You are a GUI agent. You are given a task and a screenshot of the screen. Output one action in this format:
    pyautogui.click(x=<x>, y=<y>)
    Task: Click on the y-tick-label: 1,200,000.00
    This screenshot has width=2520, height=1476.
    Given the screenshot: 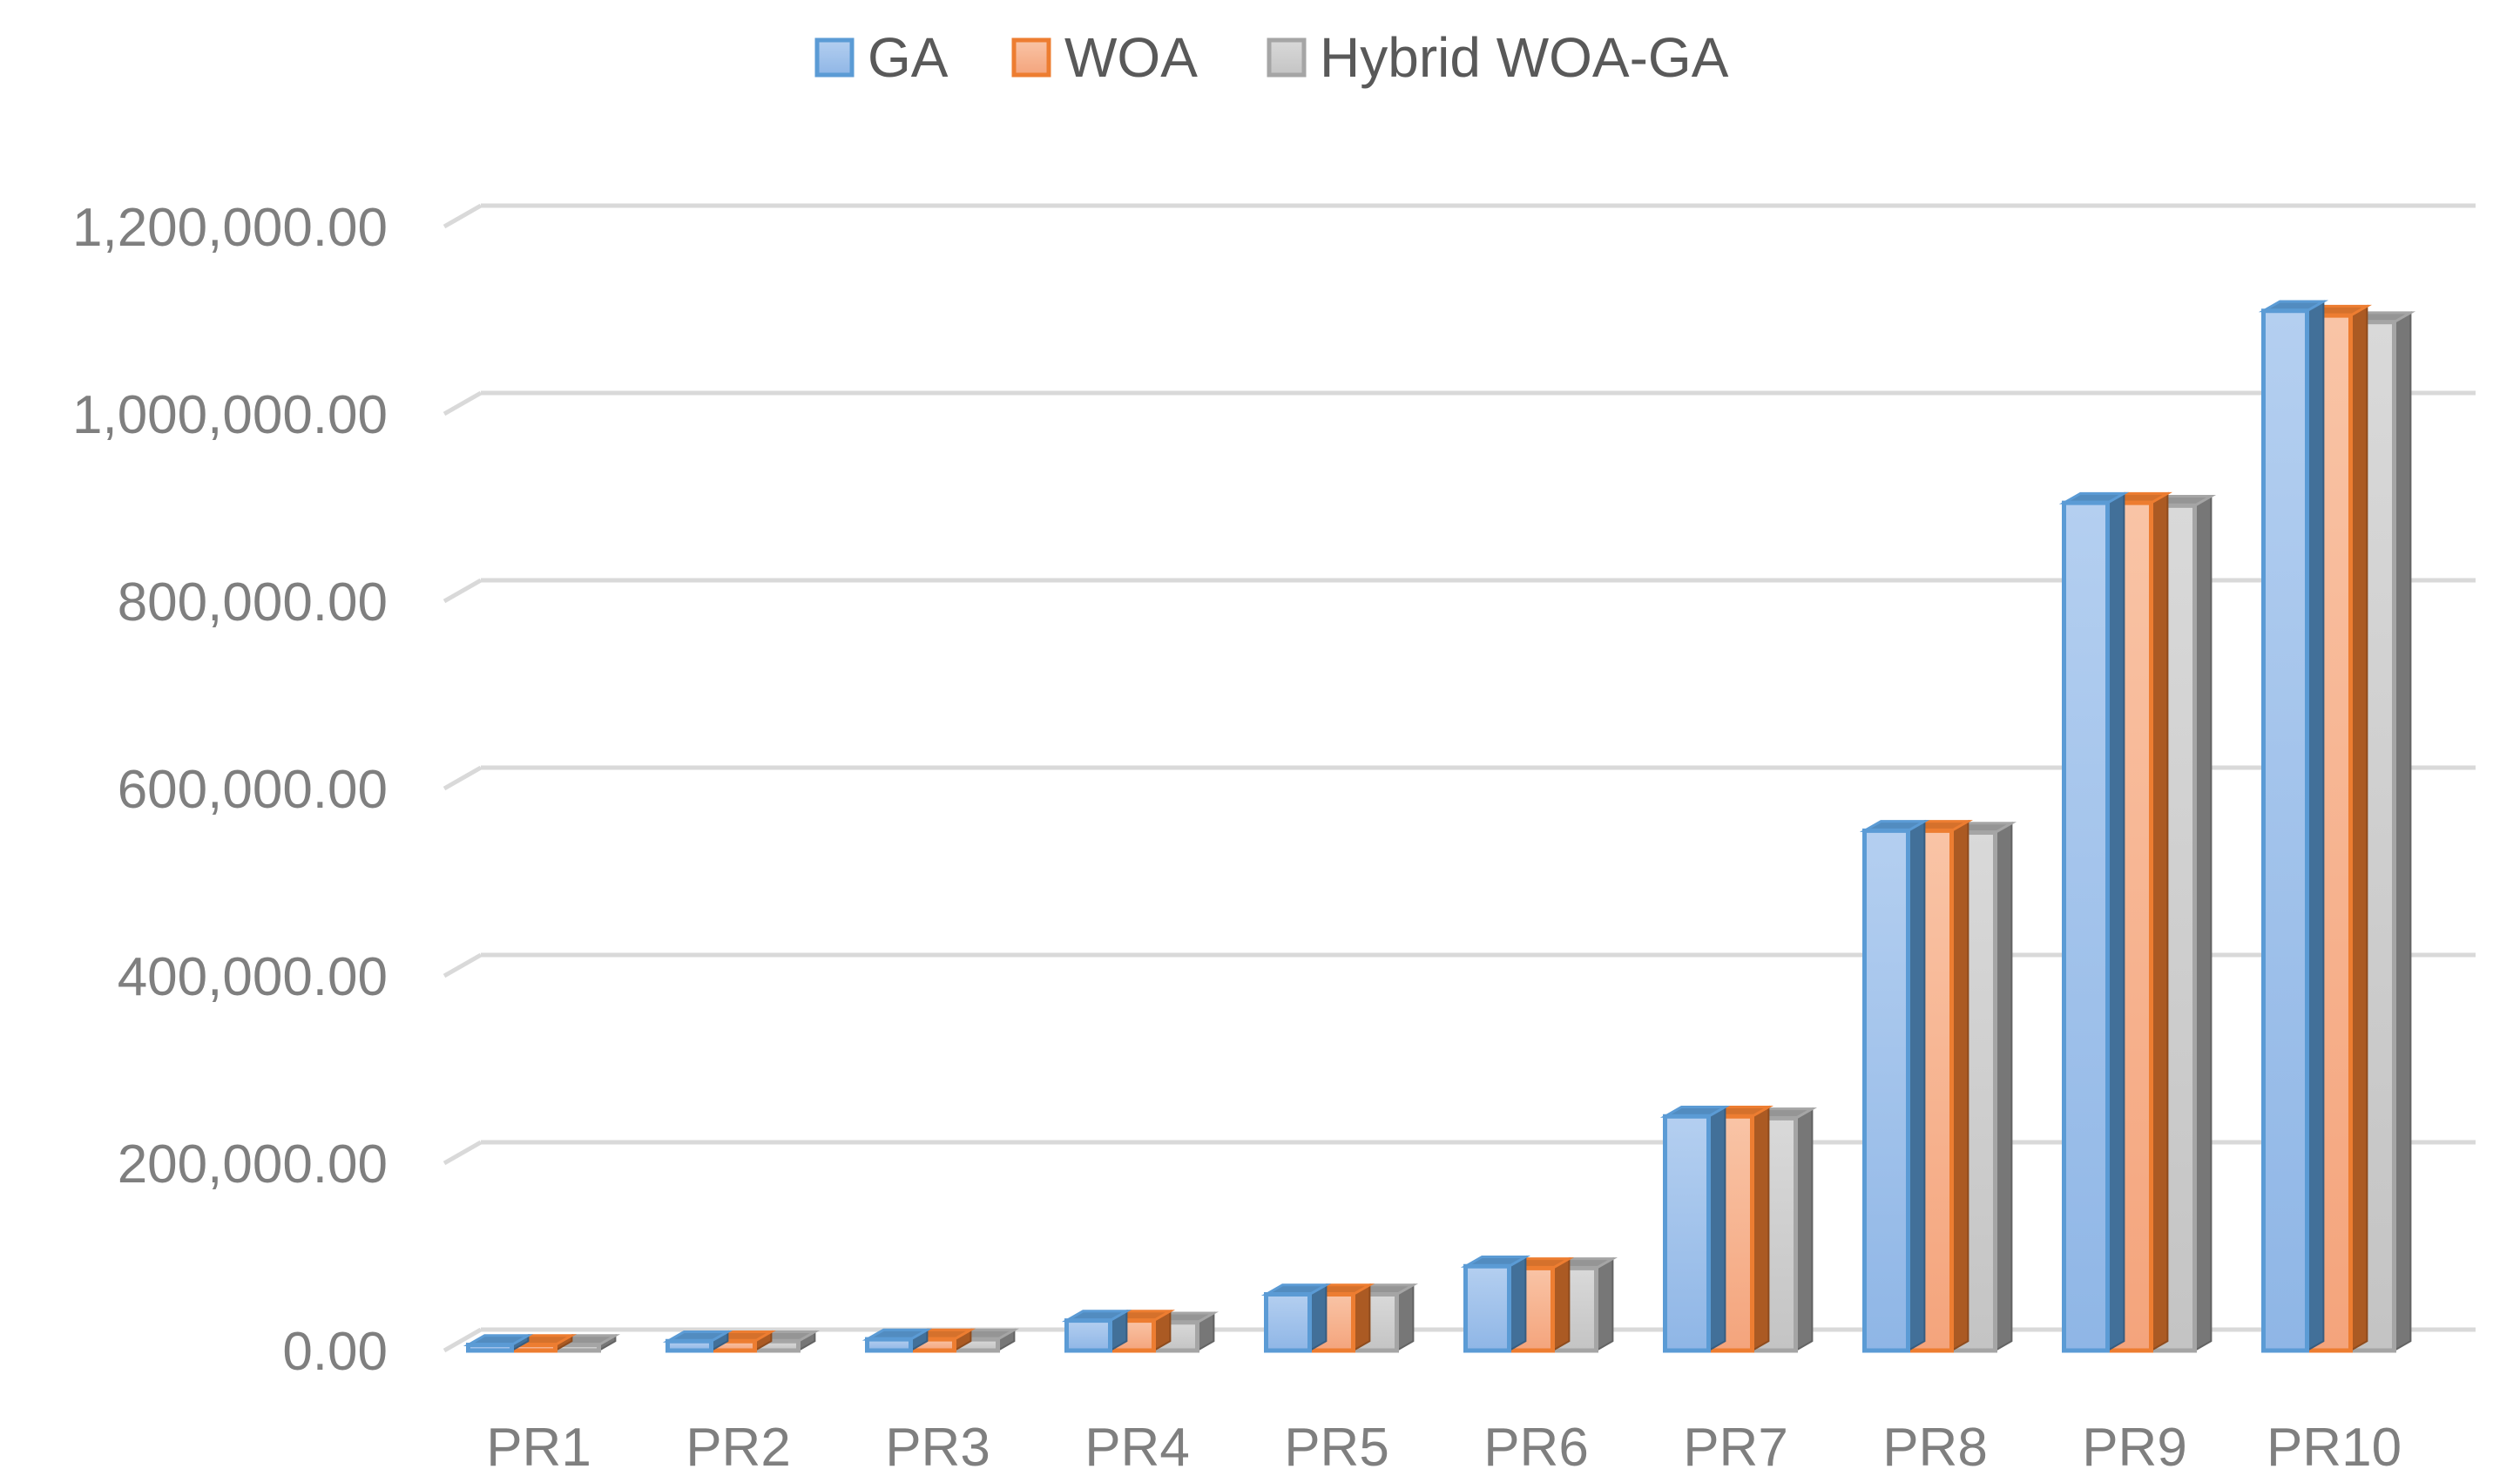 What is the action you would take?
    pyautogui.click(x=230, y=228)
    